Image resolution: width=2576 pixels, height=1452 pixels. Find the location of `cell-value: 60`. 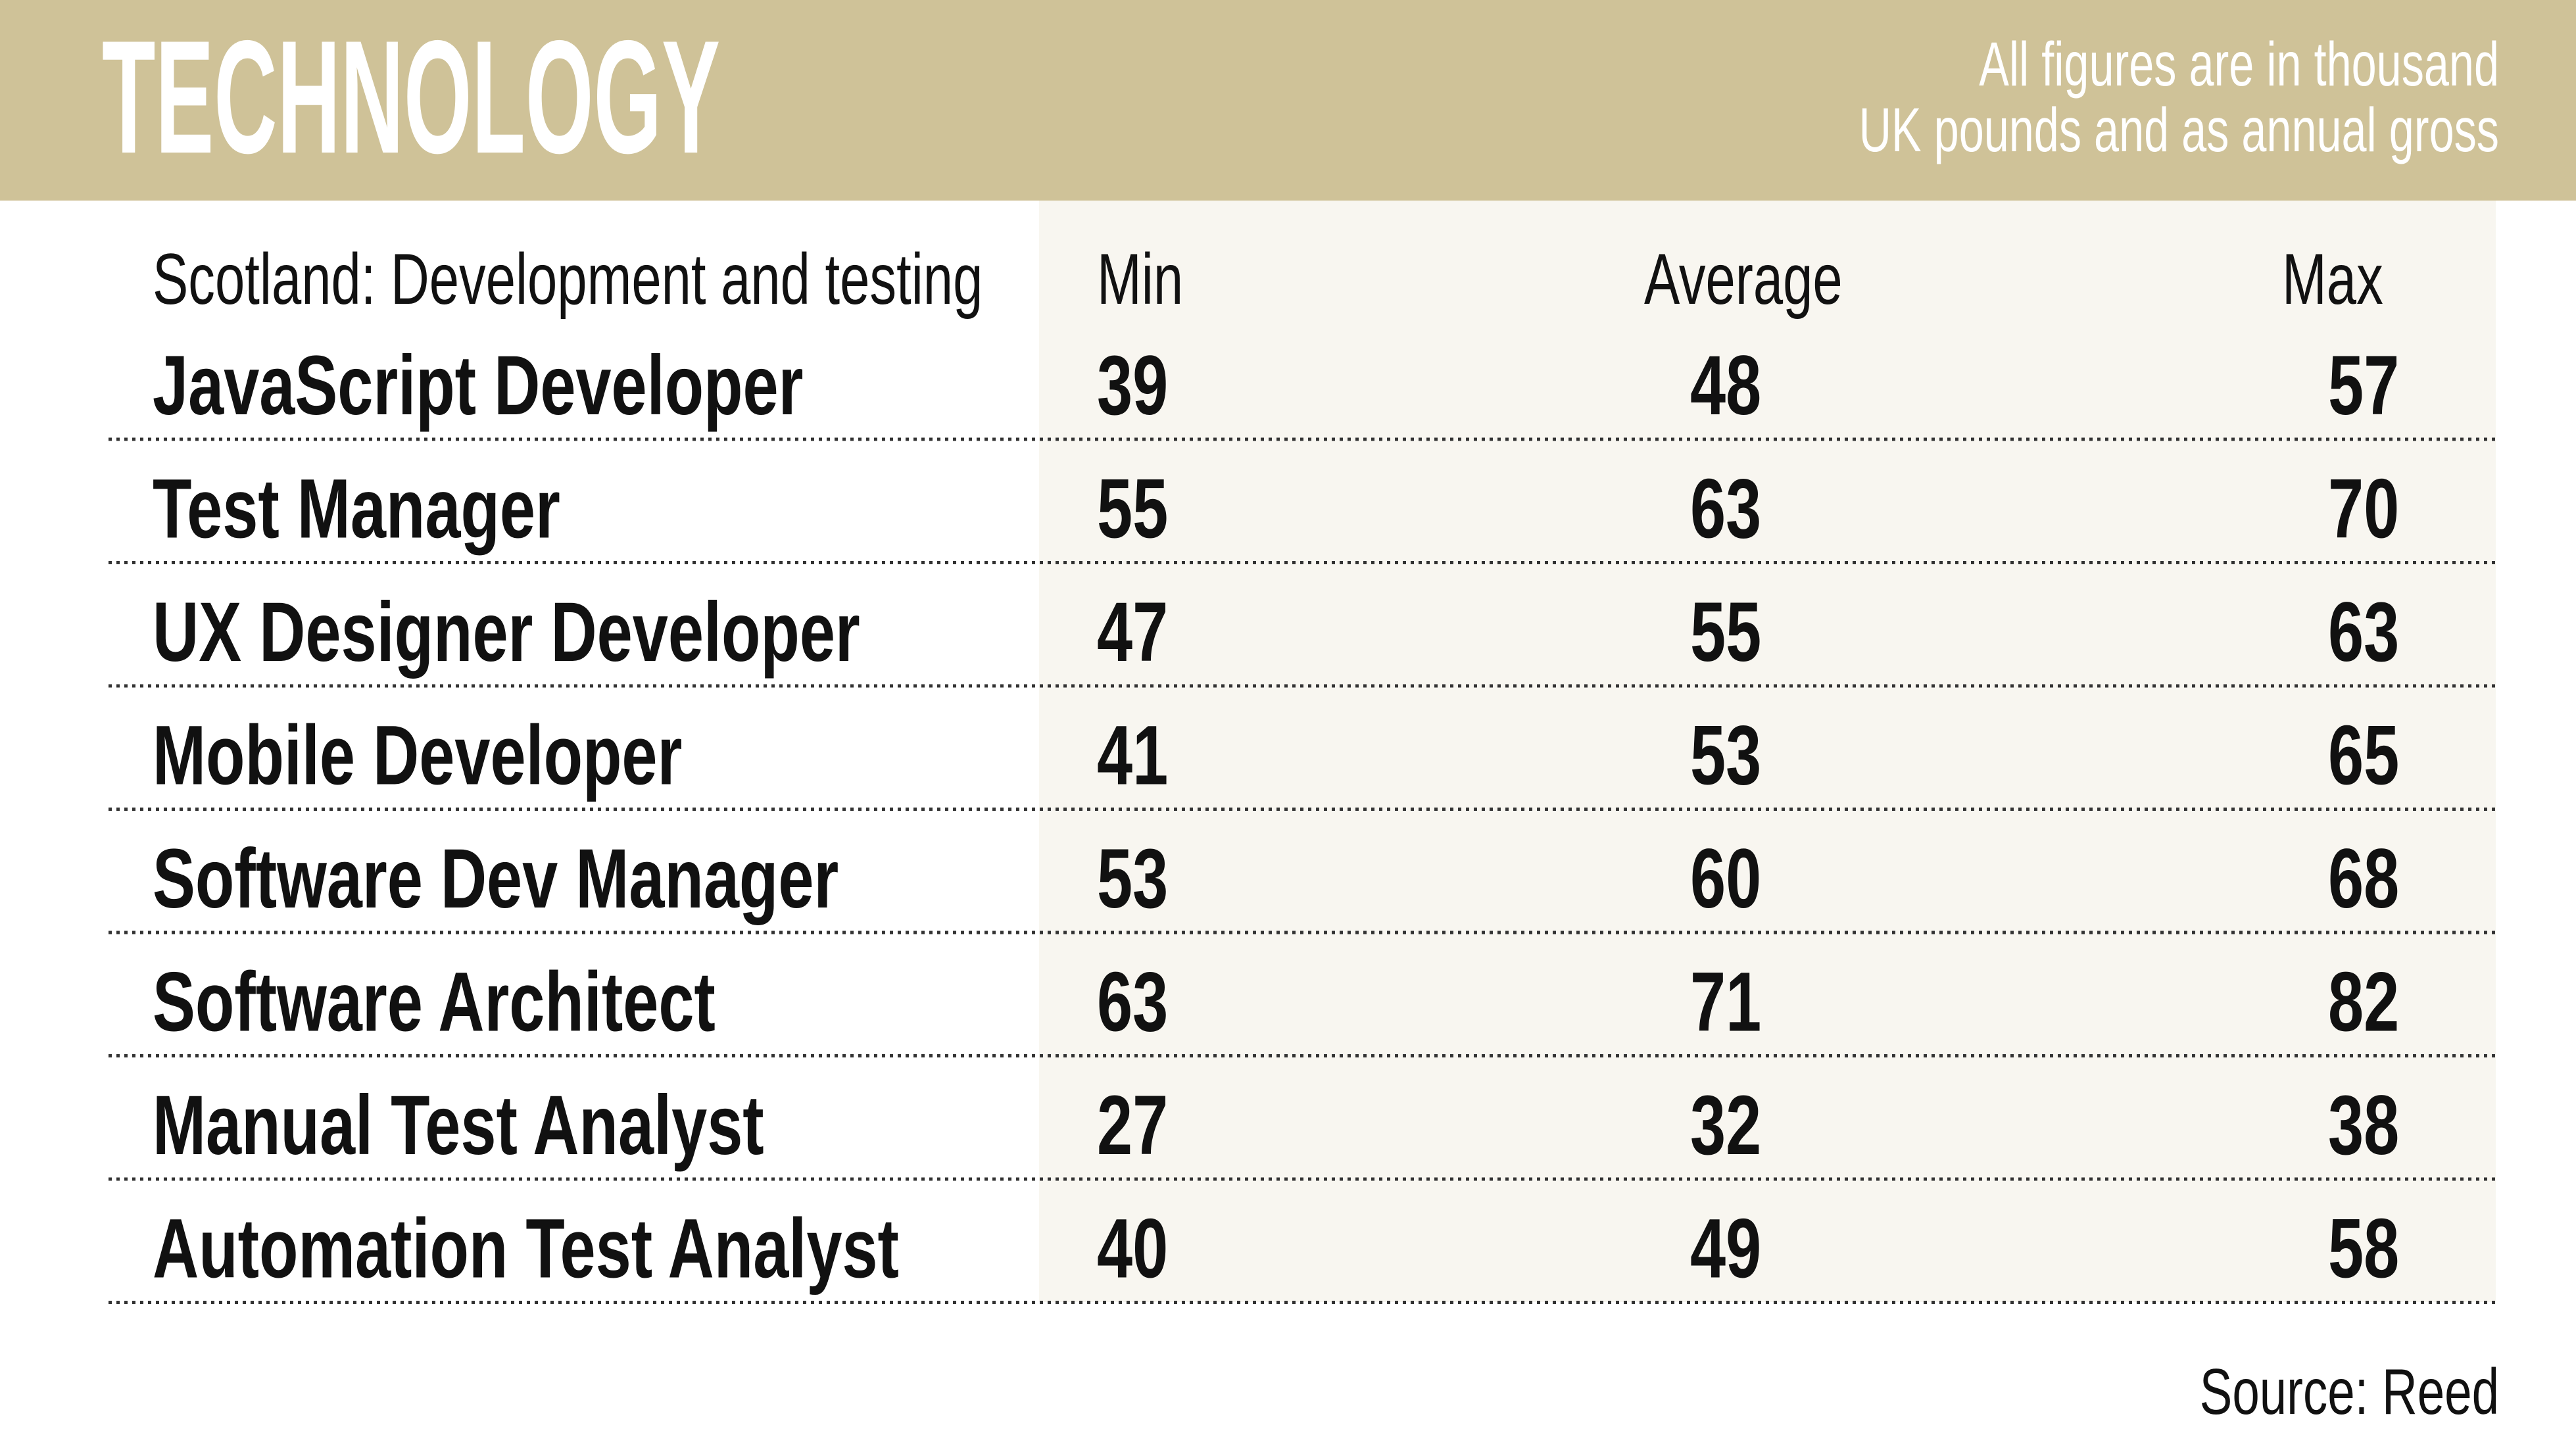

cell-value: 60 is located at coordinates (1725, 879).